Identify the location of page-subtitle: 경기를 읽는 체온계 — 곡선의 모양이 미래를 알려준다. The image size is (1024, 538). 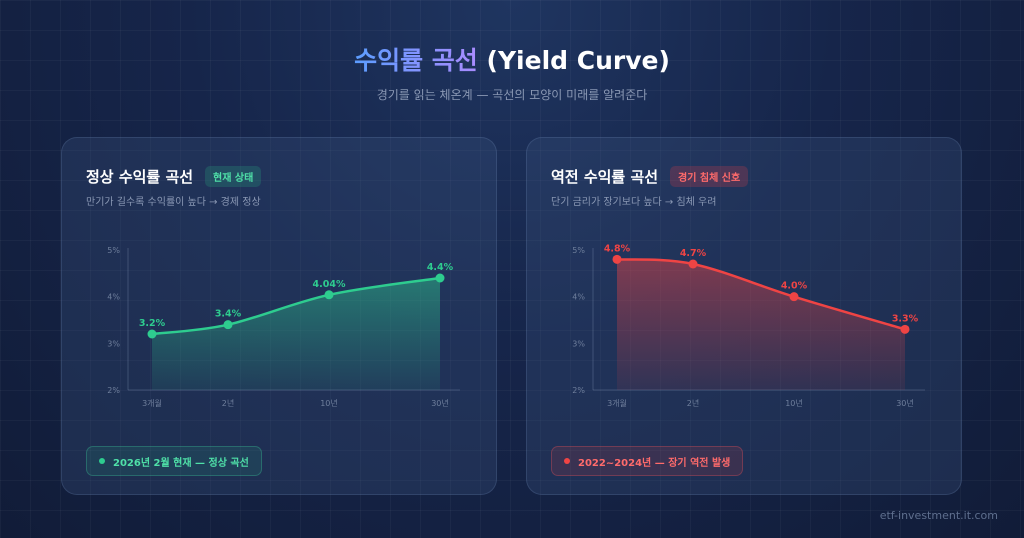
(512, 95).